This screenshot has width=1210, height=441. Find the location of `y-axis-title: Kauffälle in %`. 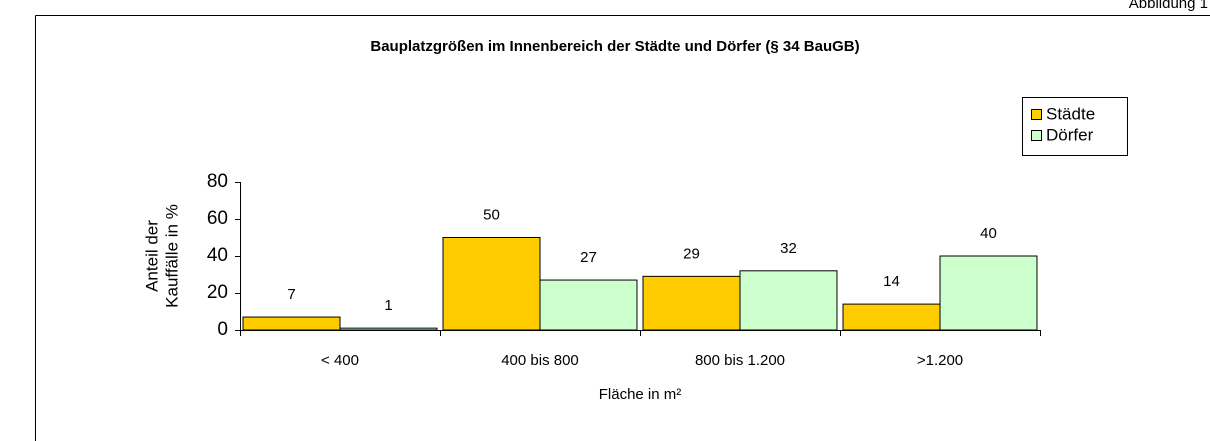

y-axis-title: Kauffälle in % is located at coordinates (171, 256).